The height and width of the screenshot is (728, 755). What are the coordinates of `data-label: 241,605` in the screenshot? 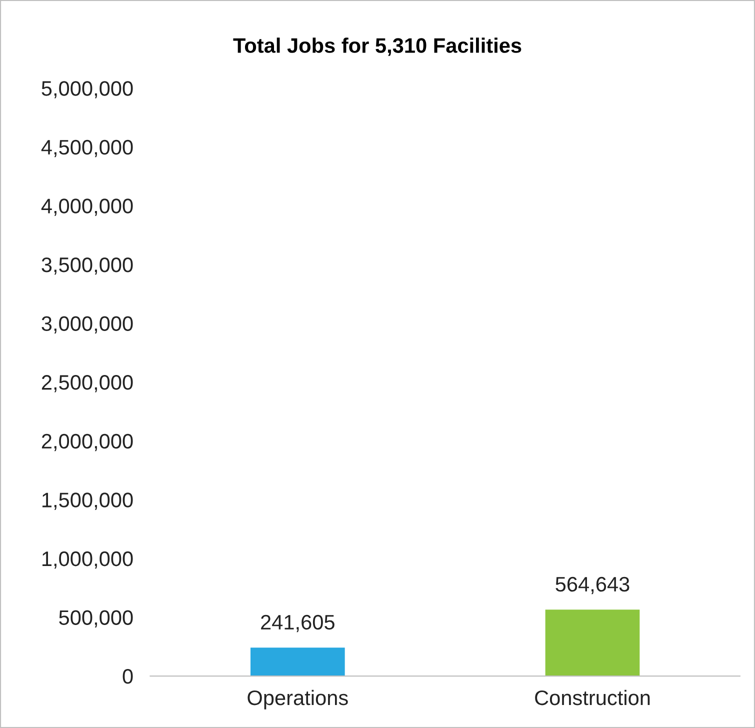 It's located at (297, 623).